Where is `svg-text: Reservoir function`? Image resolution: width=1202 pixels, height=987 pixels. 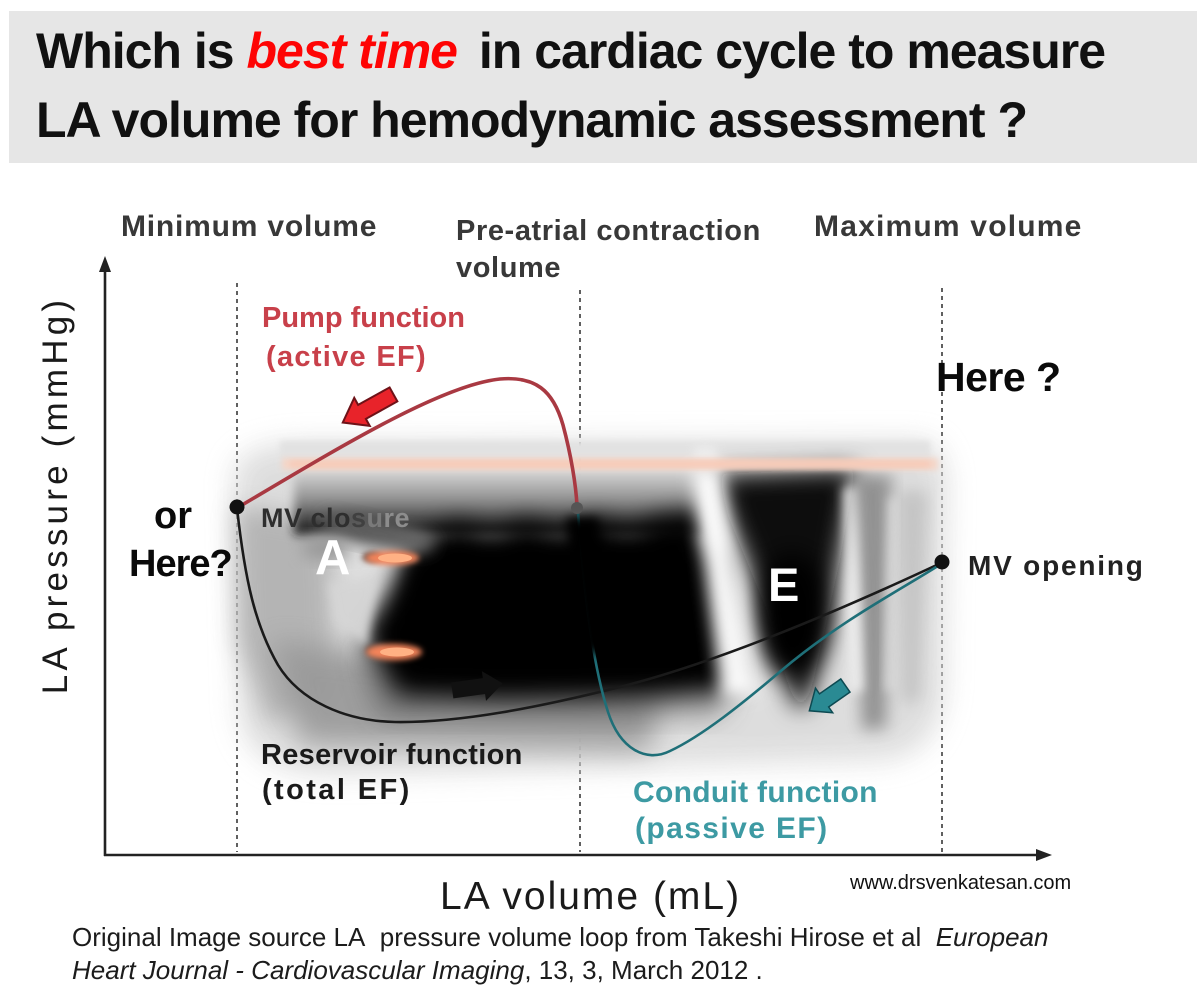 svg-text: Reservoir function is located at coordinates (392, 755).